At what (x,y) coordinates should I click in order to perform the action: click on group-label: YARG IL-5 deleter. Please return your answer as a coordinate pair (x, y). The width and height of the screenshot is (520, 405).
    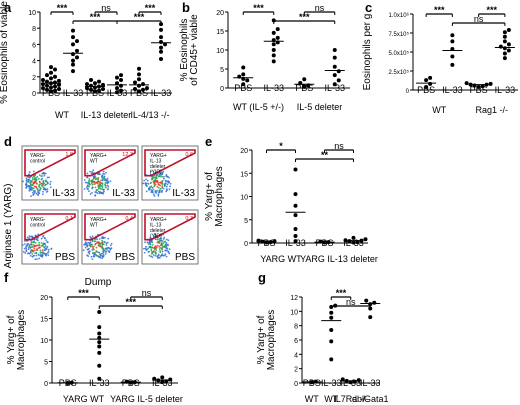
    Looking at the image, I should click on (146, 399).